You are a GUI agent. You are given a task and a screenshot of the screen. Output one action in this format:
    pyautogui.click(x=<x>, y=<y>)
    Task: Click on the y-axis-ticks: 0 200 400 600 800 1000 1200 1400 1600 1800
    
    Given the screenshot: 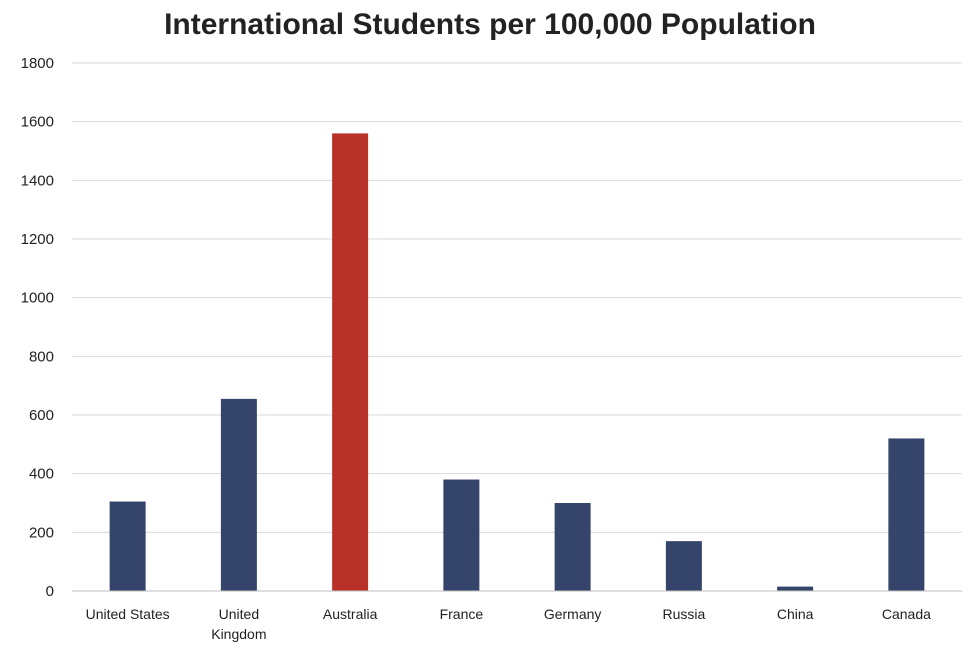 What is the action you would take?
    pyautogui.click(x=37, y=327)
    